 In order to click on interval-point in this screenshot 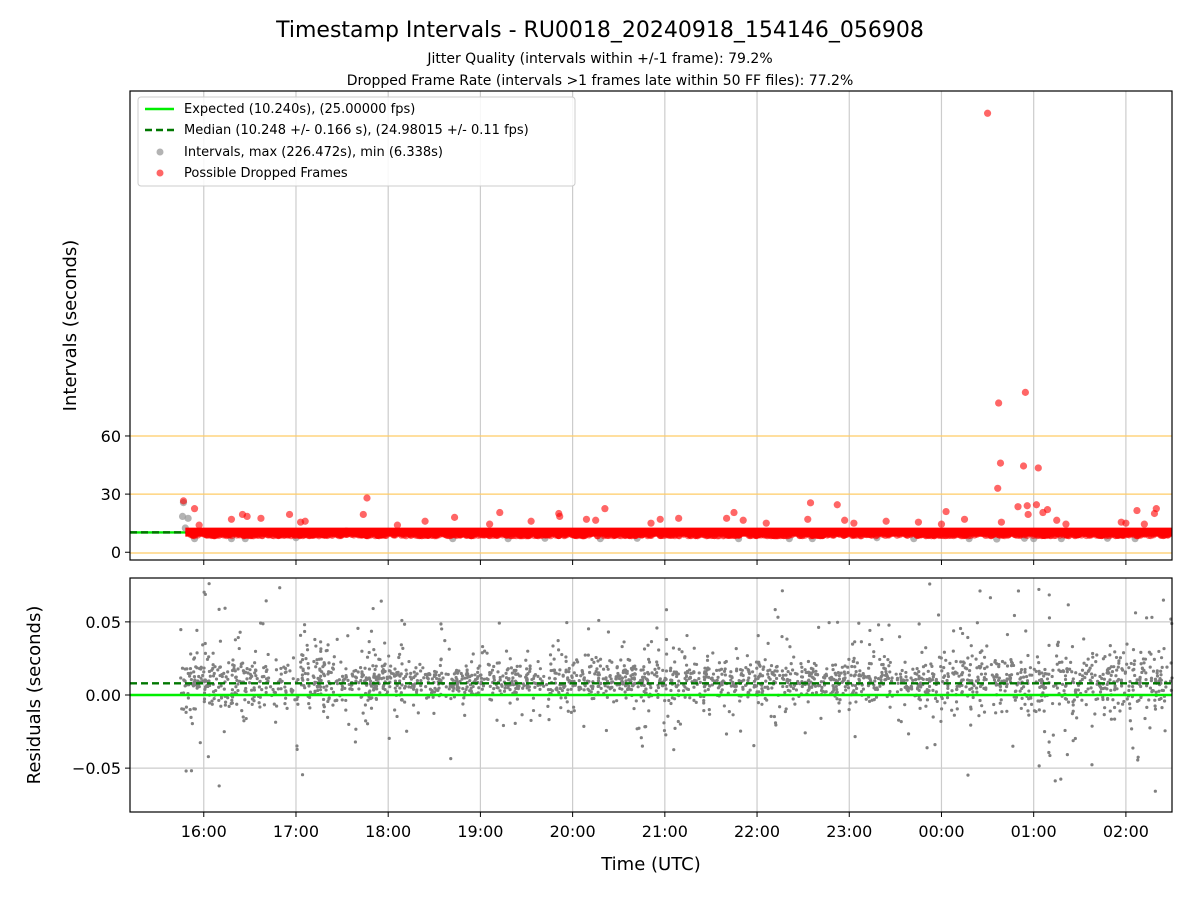, I will do `click(188, 518)`.